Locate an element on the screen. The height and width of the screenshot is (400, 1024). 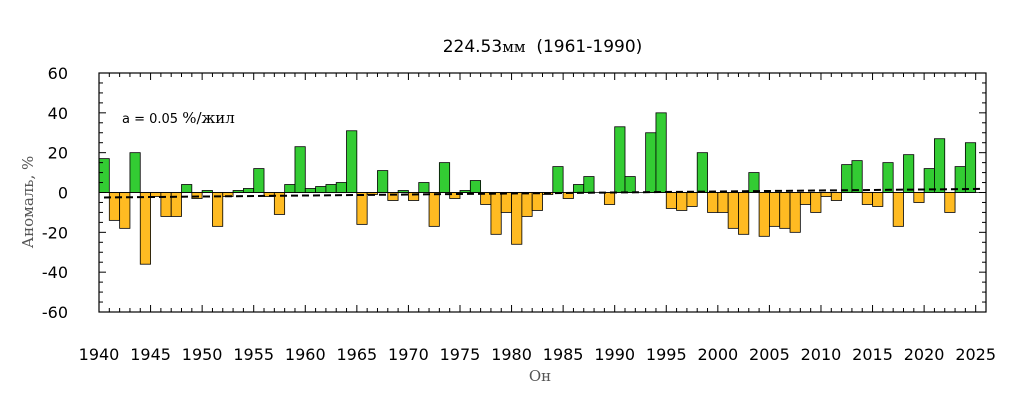
bar-1959 is located at coordinates (300, 169).